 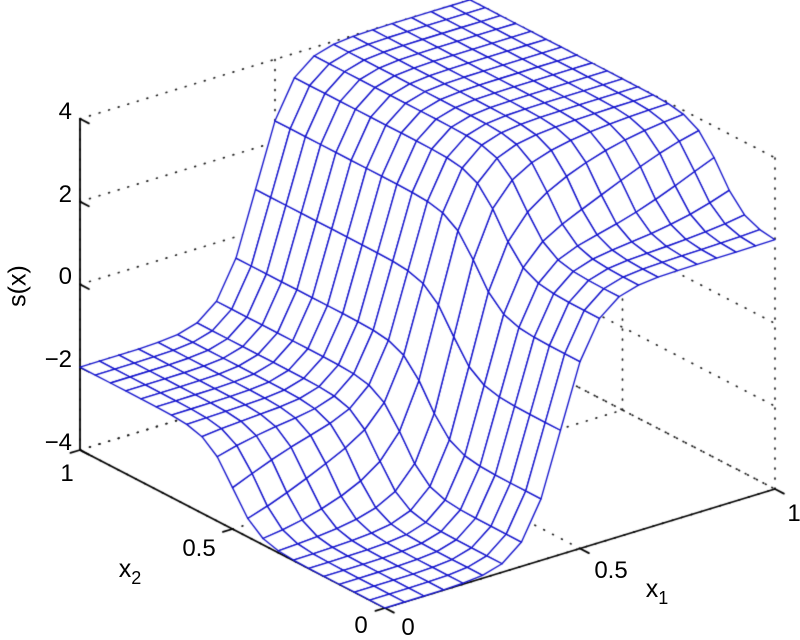 I want to click on x1-tick-label: 0, so click(x=408, y=627).